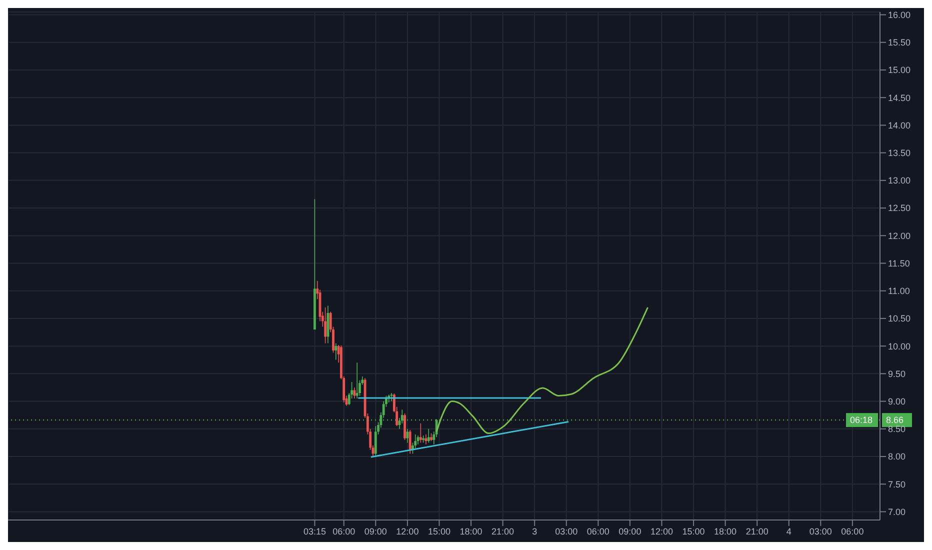 This screenshot has height=550, width=932. Describe the element at coordinates (897, 429) in the screenshot. I see `y-tick-label: 8.50` at that location.